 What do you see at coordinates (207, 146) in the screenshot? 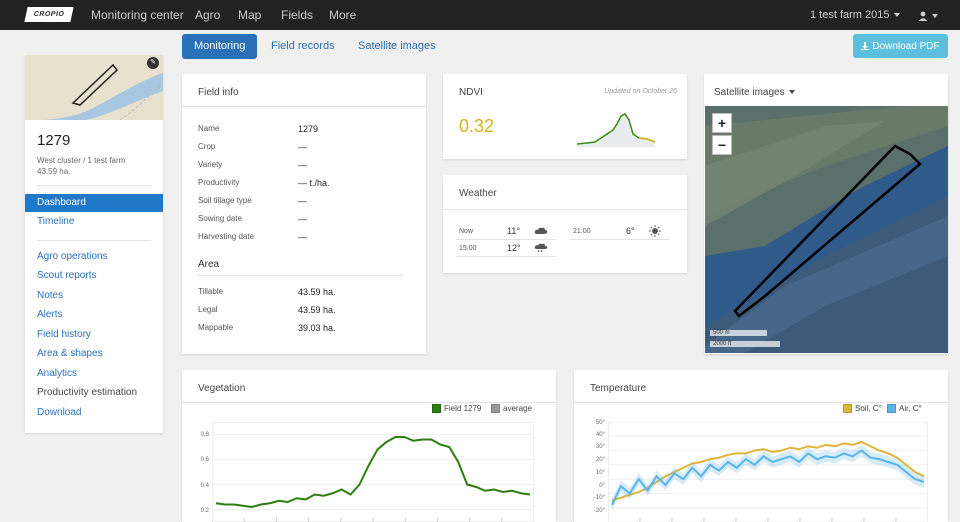
I see `info-label-crop: Crop` at bounding box center [207, 146].